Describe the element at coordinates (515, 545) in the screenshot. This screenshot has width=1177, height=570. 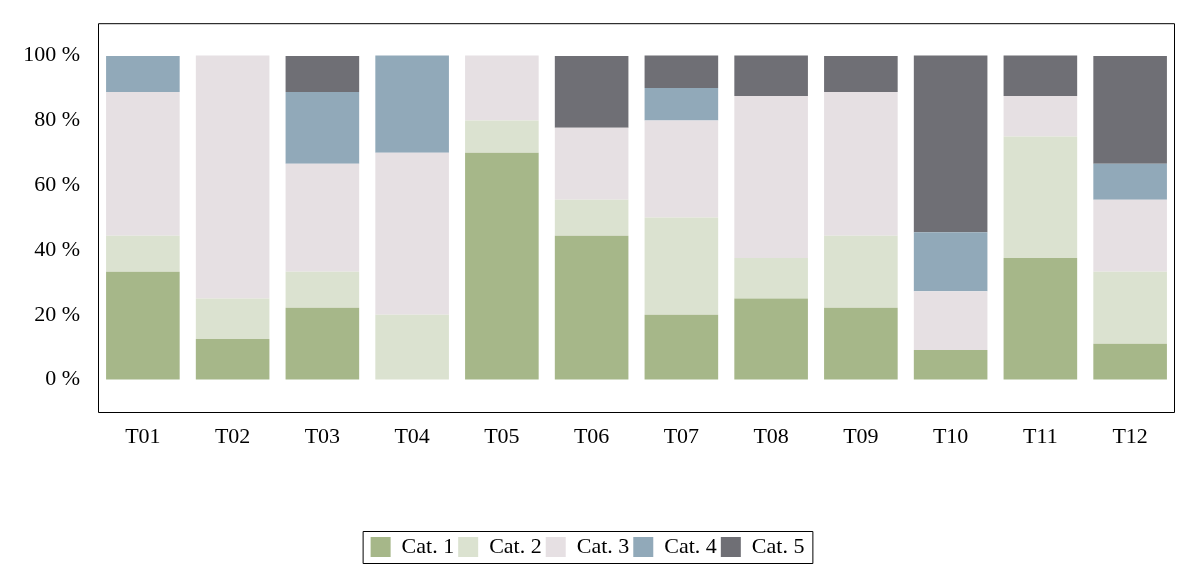
I see `legend-label: Cat. 2` at that location.